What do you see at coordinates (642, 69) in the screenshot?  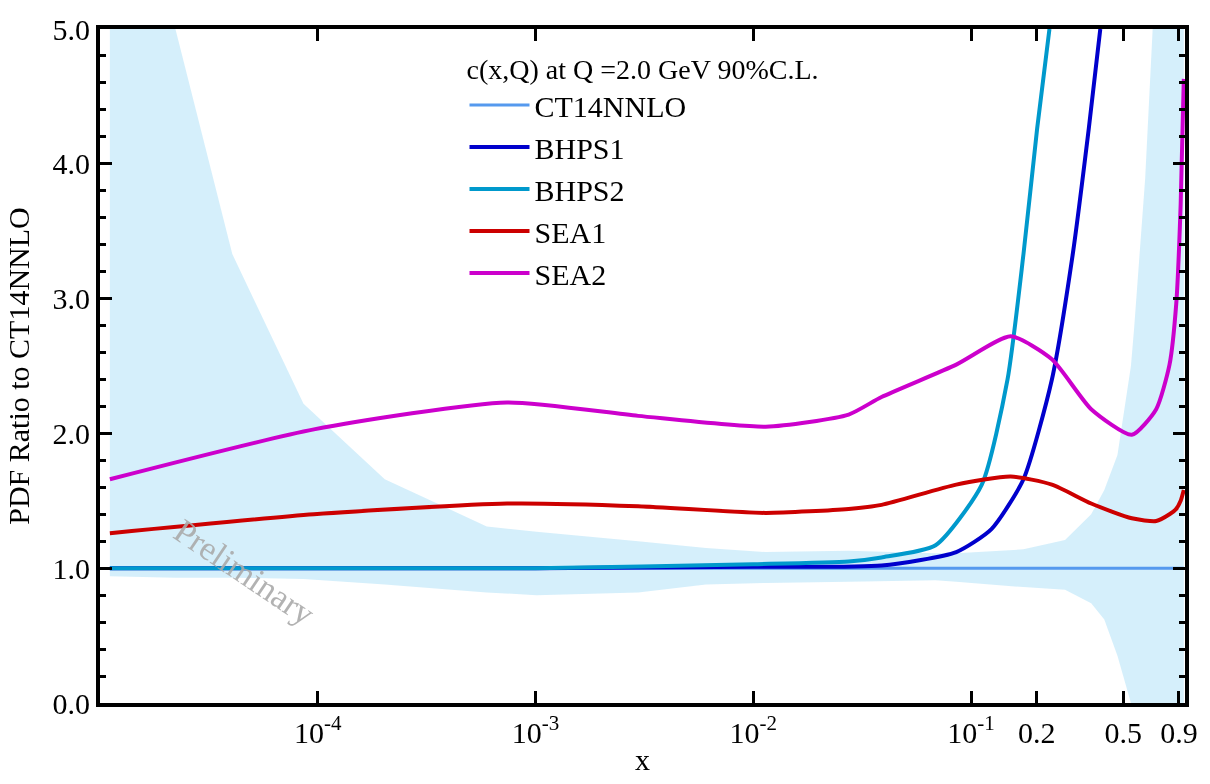 I see `legend-title: c(x,Q) at Q =2.0 GeV 90%C.L.` at bounding box center [642, 69].